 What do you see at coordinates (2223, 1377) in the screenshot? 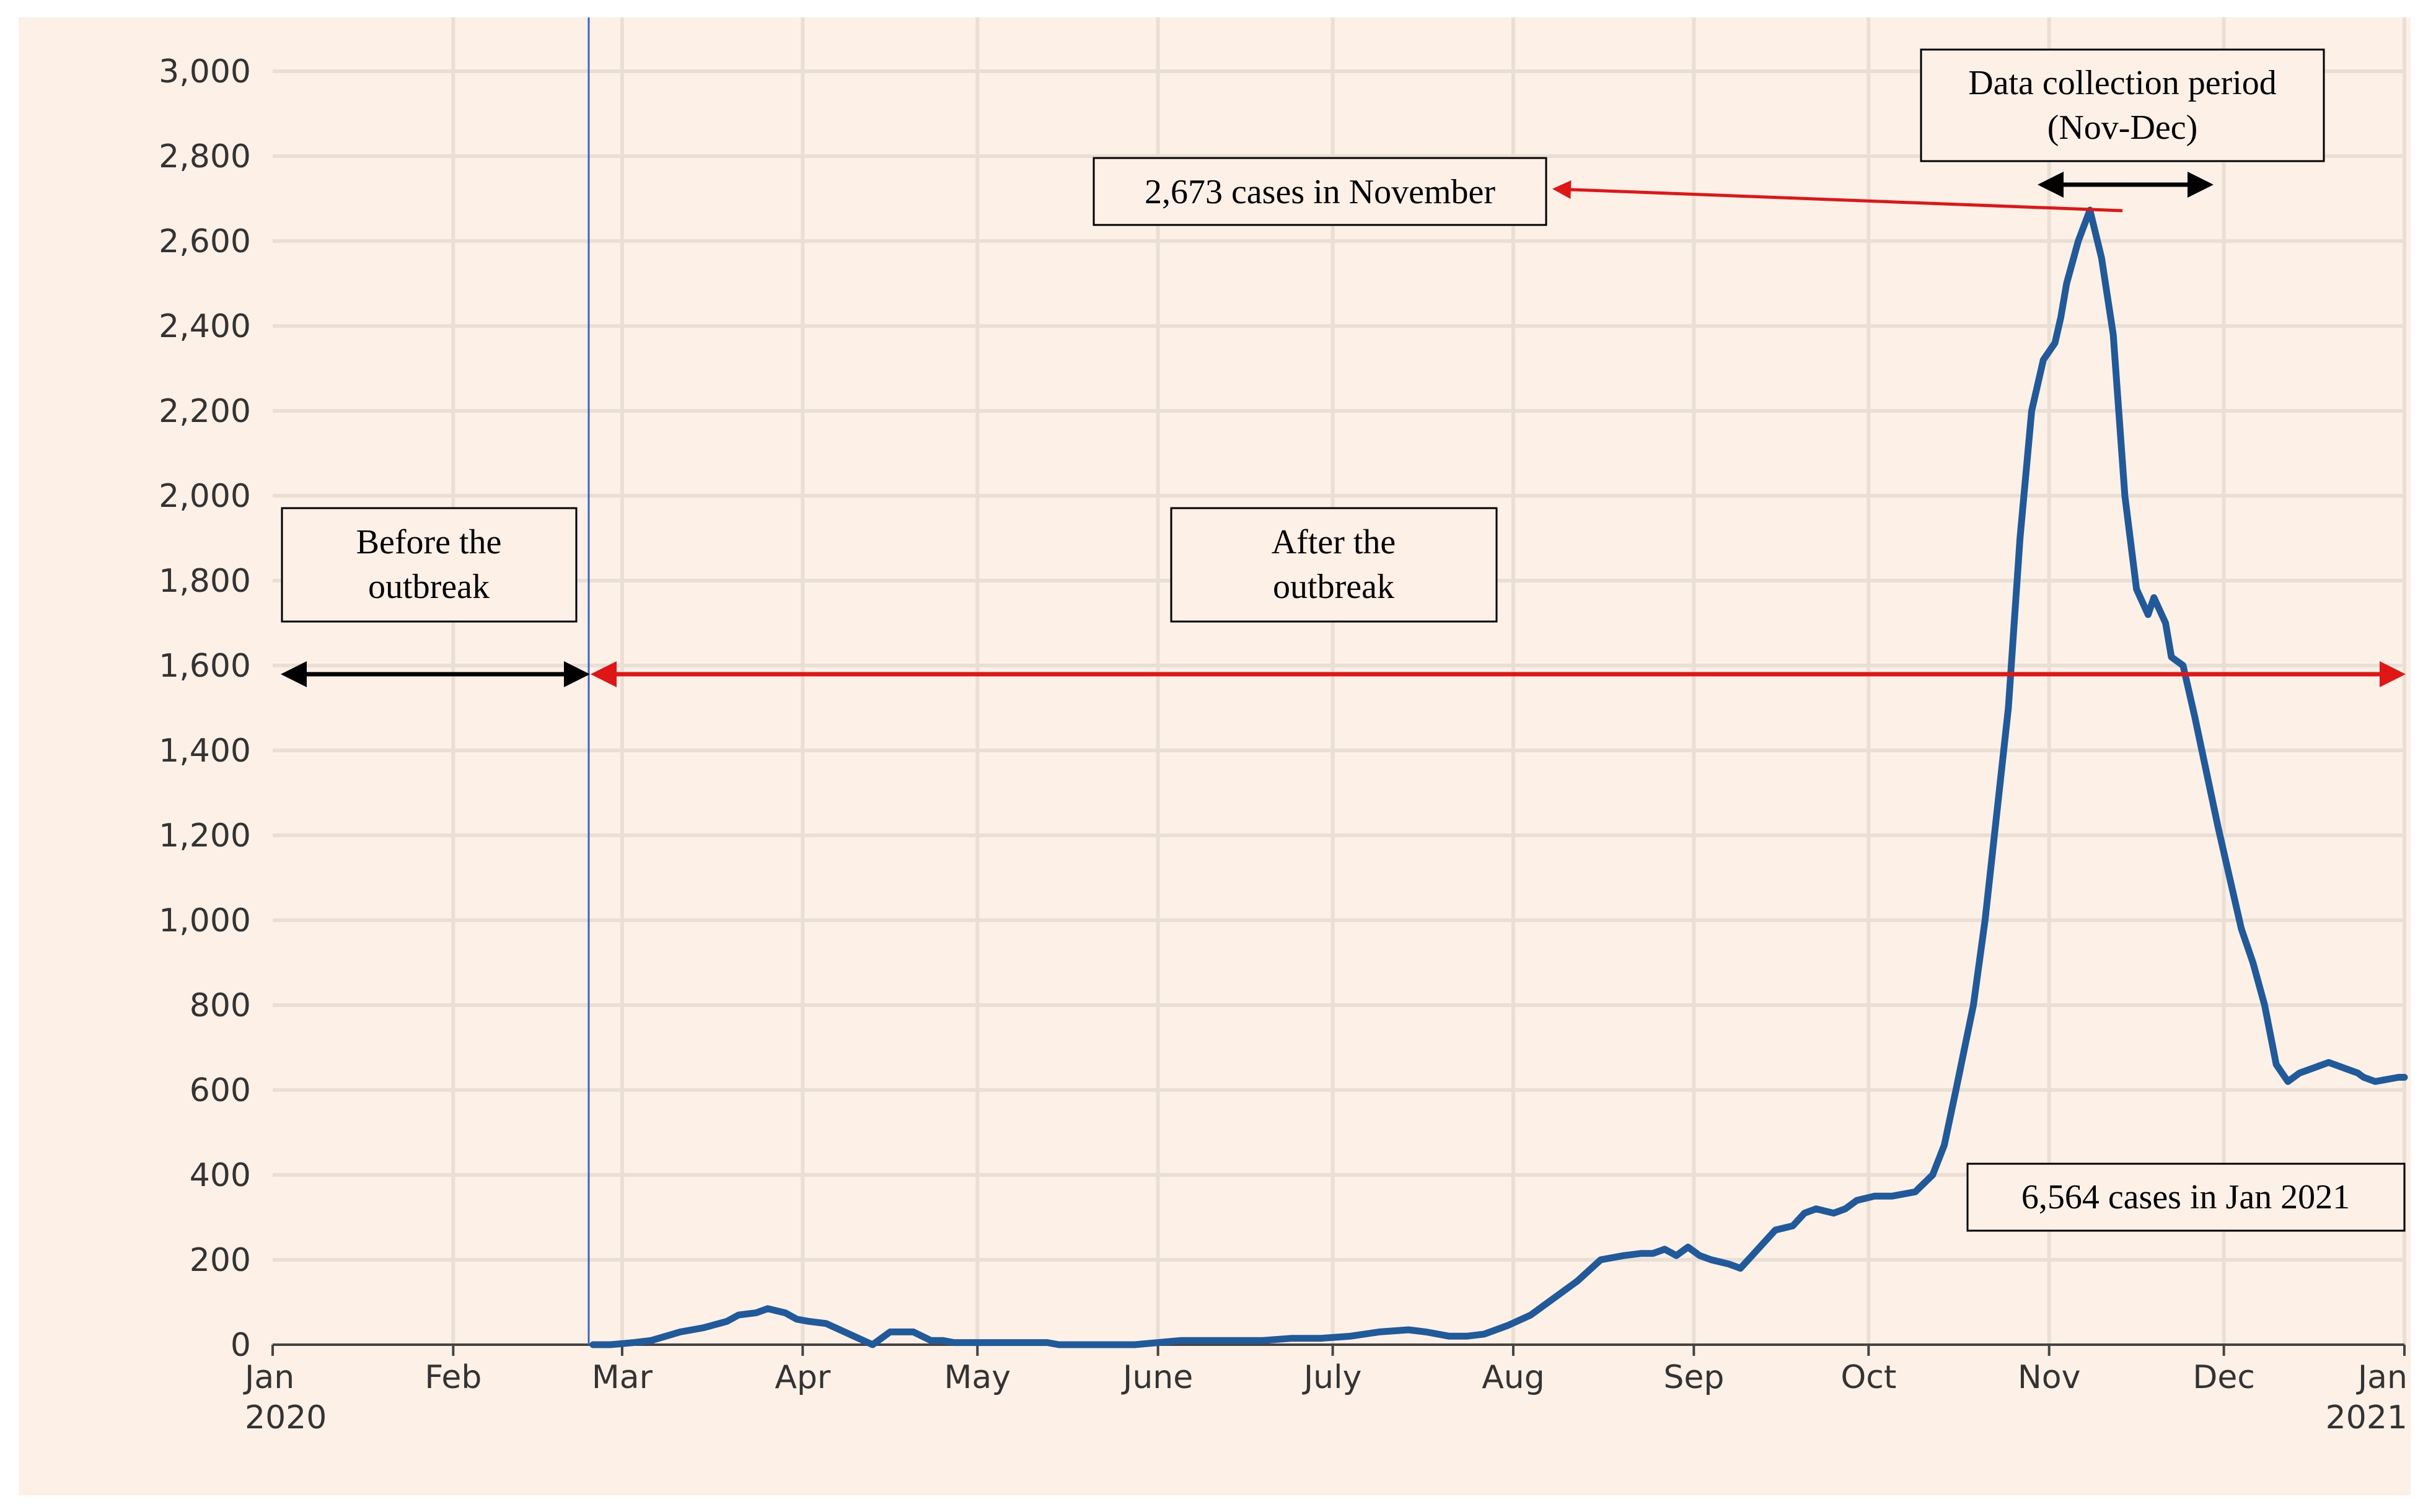
I see `x-tick-label: Dec` at bounding box center [2223, 1377].